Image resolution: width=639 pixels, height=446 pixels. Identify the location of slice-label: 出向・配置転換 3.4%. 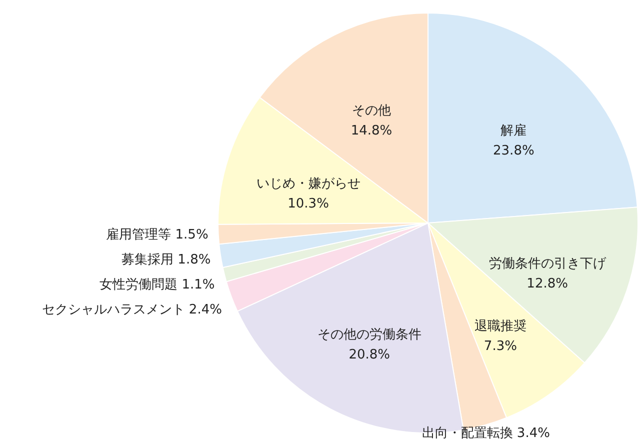
(486, 433).